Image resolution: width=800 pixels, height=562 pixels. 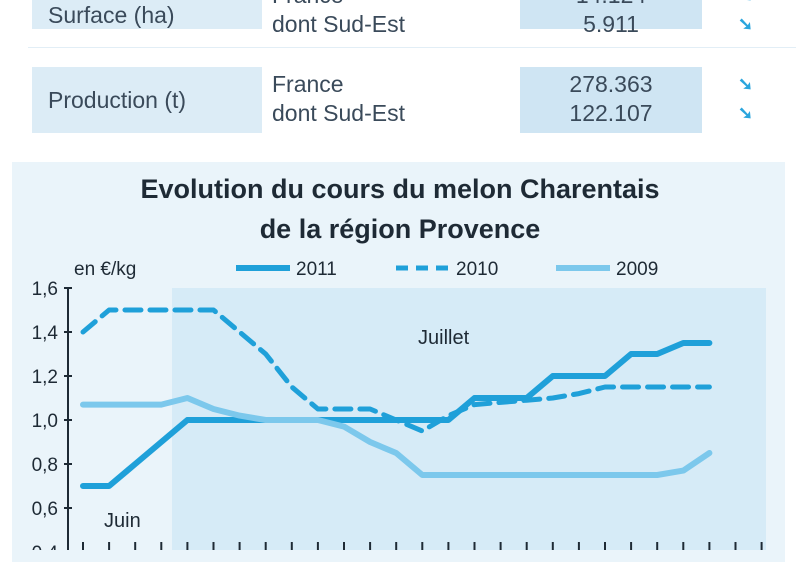 What do you see at coordinates (611, 113) in the screenshot?
I see `value-cell: 122.107` at bounding box center [611, 113].